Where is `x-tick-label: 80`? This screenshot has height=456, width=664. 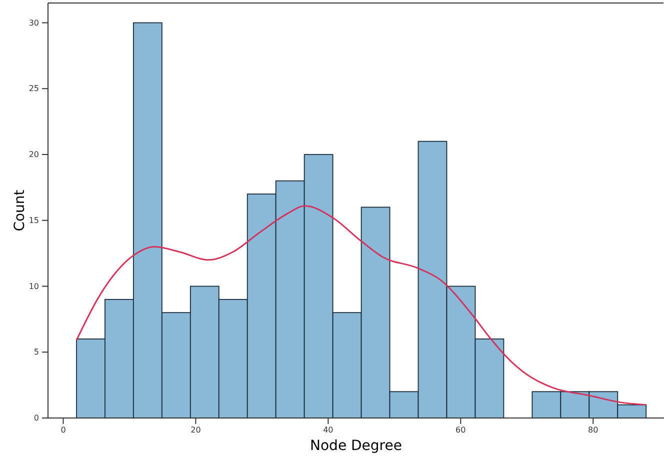 x-tick-label: 80 is located at coordinates (593, 430).